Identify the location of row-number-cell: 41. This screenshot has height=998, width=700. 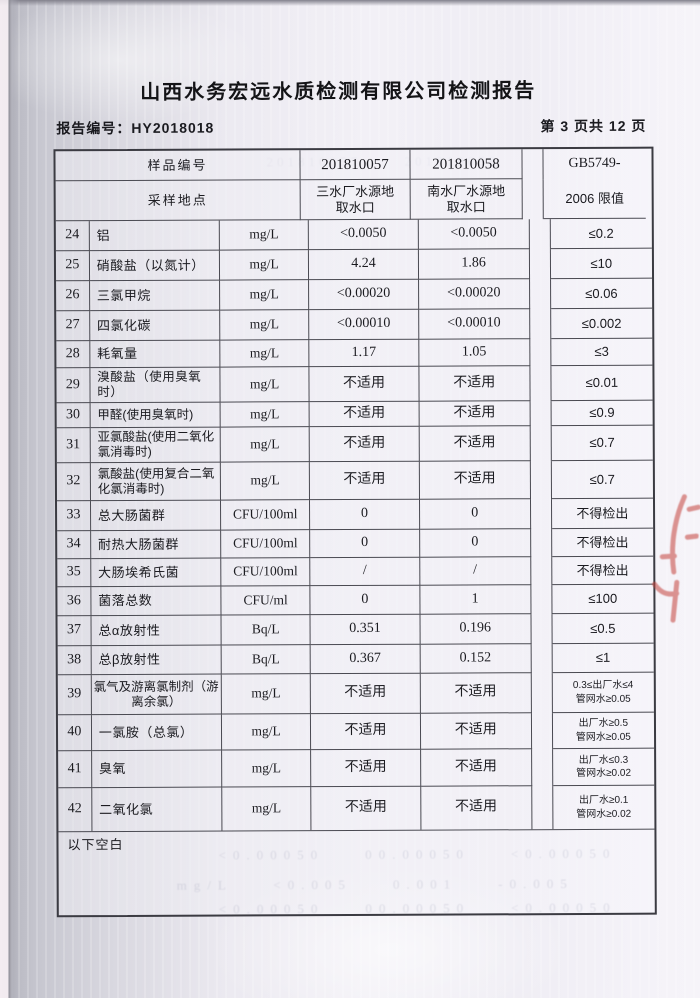
(75, 770).